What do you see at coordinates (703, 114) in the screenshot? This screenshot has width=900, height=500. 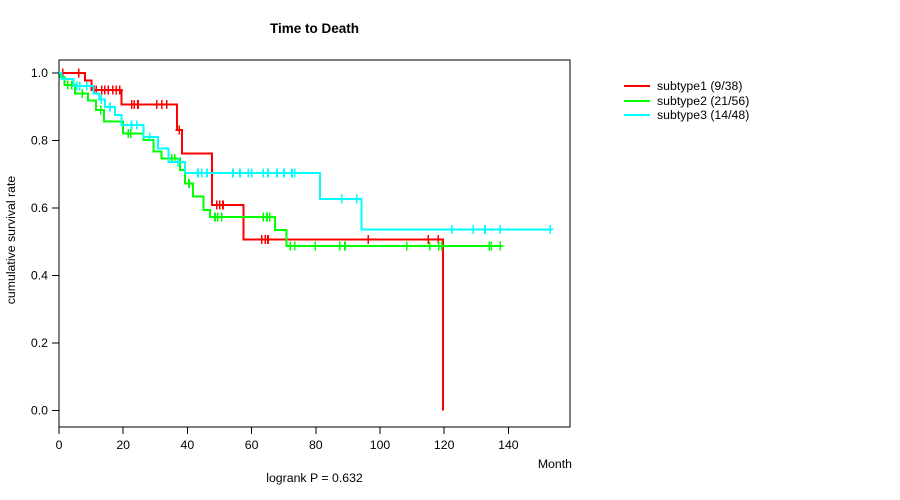 I see `legend-label-subtype3: subtype3 (14/48)` at bounding box center [703, 114].